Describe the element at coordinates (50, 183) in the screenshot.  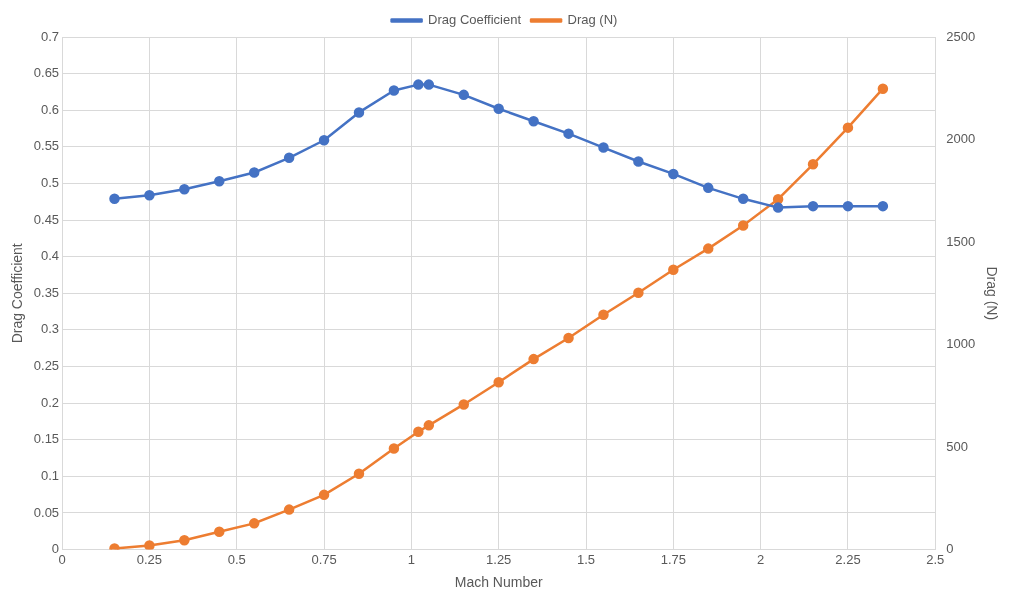
I see `y-tick-label: 0.5` at that location.